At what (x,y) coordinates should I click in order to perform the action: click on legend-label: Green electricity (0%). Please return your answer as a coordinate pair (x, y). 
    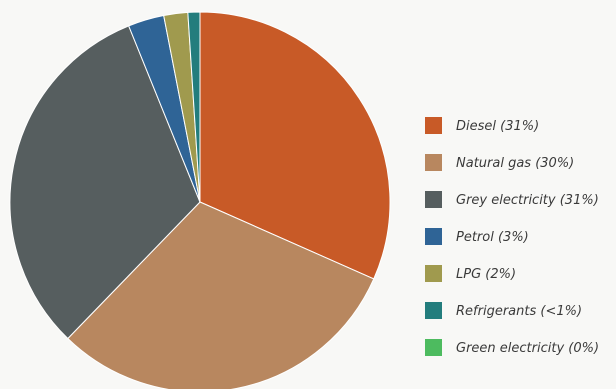
    Looking at the image, I should click on (527, 348).